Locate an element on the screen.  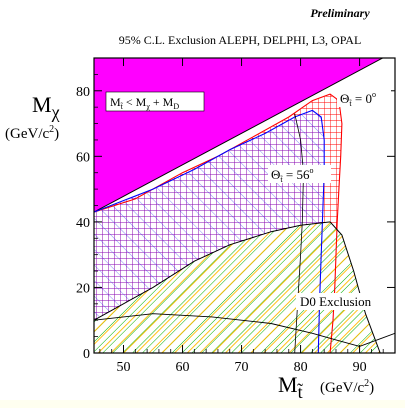
x-axis-label-sub: t̃ is located at coordinates (300, 392).